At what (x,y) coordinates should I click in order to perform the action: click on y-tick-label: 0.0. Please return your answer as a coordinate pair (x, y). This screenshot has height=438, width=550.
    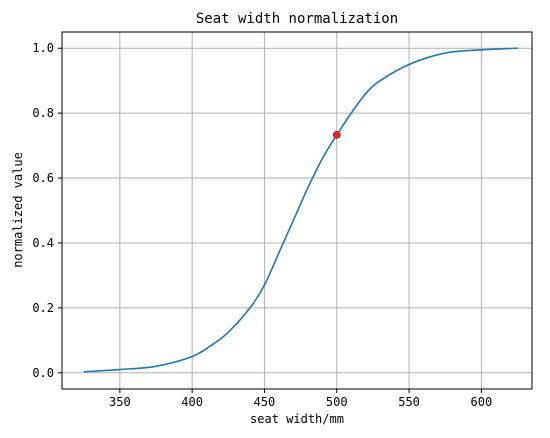
    Looking at the image, I should click on (43, 373).